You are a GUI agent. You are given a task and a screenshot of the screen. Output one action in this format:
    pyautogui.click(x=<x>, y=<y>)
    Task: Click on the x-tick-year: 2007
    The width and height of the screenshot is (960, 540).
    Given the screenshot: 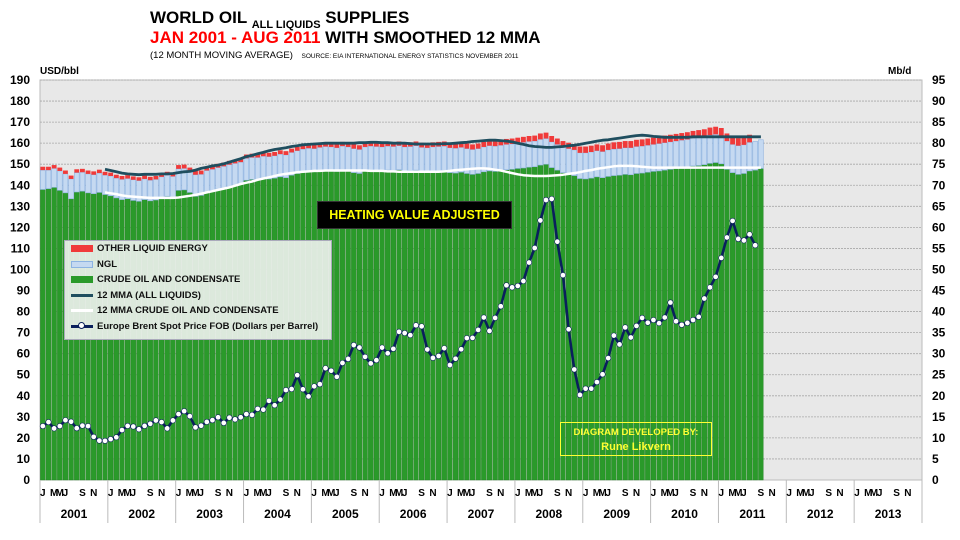 What is the action you would take?
    pyautogui.click(x=481, y=514)
    